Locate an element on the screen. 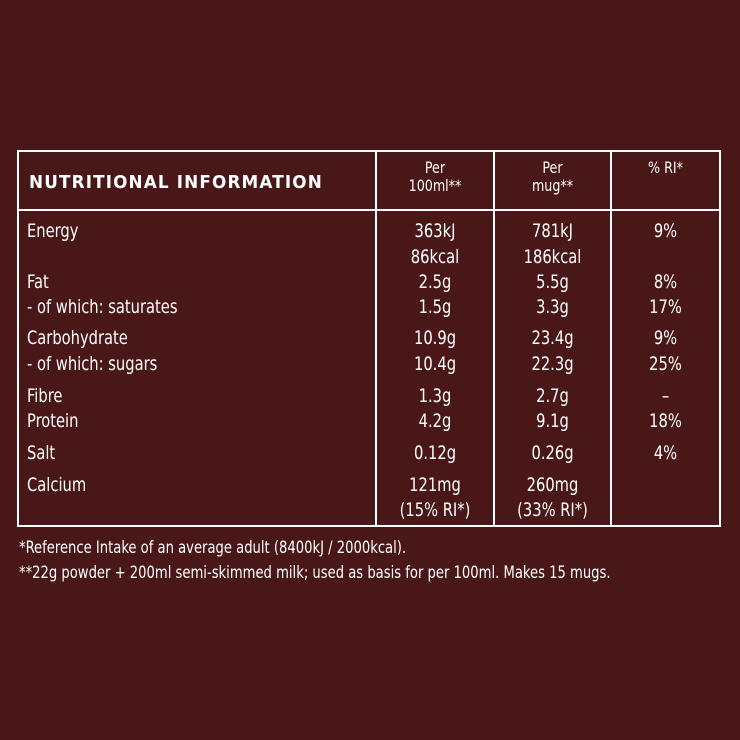  table-title: NUTRITIONAL INFORMATION is located at coordinates (176, 183).